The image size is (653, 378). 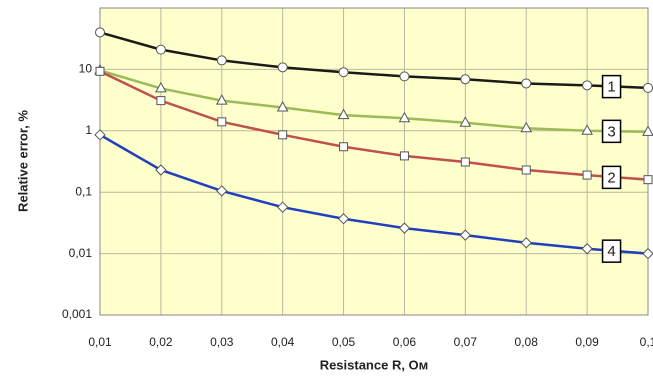 I want to click on x-tick-label: 0,05, so click(x=344, y=342).